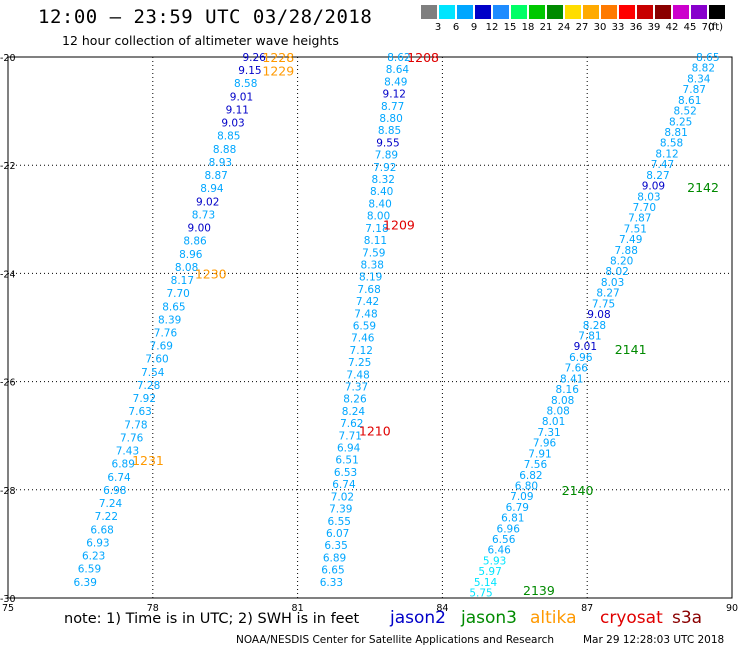 The width and height of the screenshot is (740, 650). What do you see at coordinates (254, 58) in the screenshot?
I see `wave-height-value: 9.26` at bounding box center [254, 58].